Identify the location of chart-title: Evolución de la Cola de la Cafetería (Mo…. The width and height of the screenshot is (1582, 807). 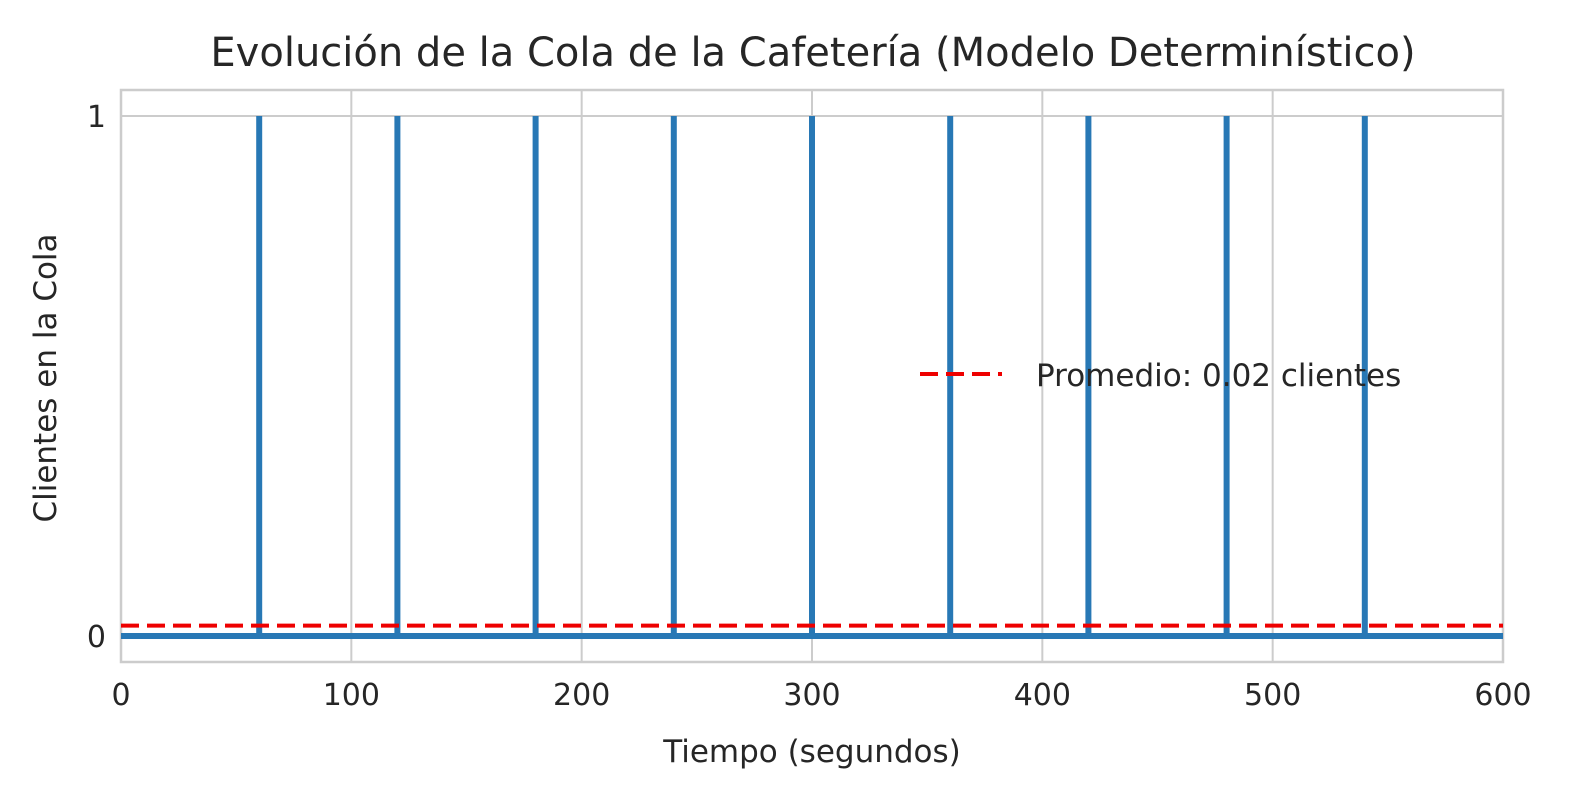
(812, 53).